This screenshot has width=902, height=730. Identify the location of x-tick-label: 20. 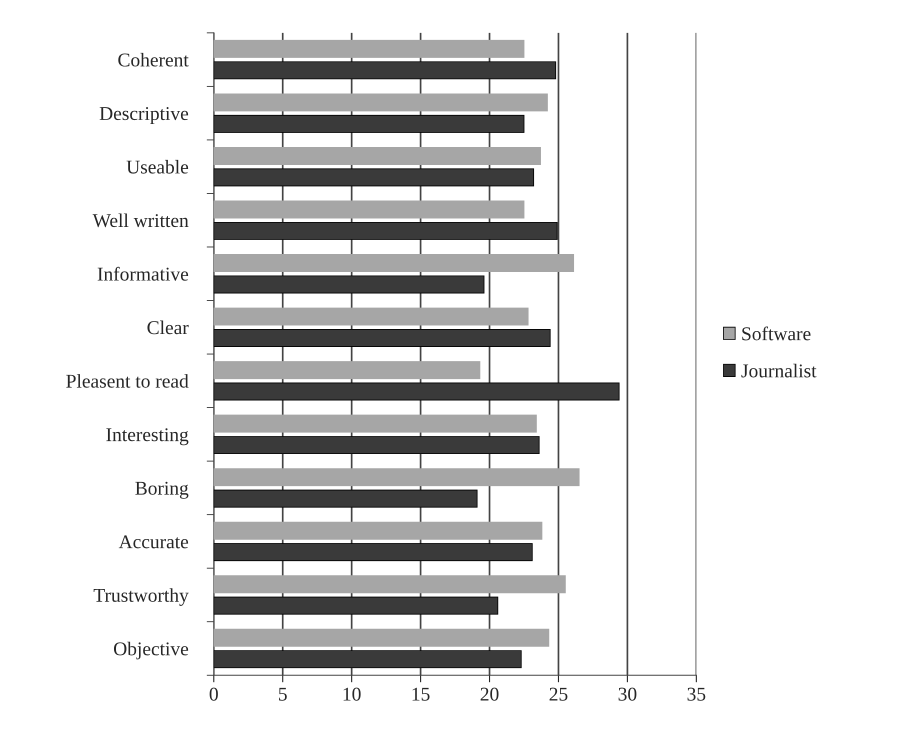
(489, 694).